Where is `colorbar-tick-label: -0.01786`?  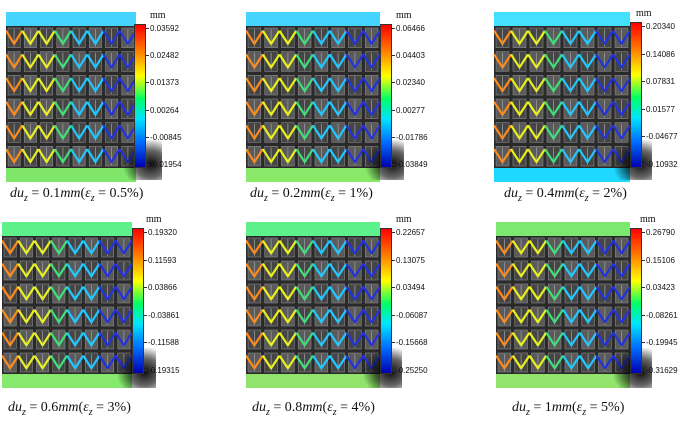 colorbar-tick-label: -0.01786 is located at coordinates (410, 137).